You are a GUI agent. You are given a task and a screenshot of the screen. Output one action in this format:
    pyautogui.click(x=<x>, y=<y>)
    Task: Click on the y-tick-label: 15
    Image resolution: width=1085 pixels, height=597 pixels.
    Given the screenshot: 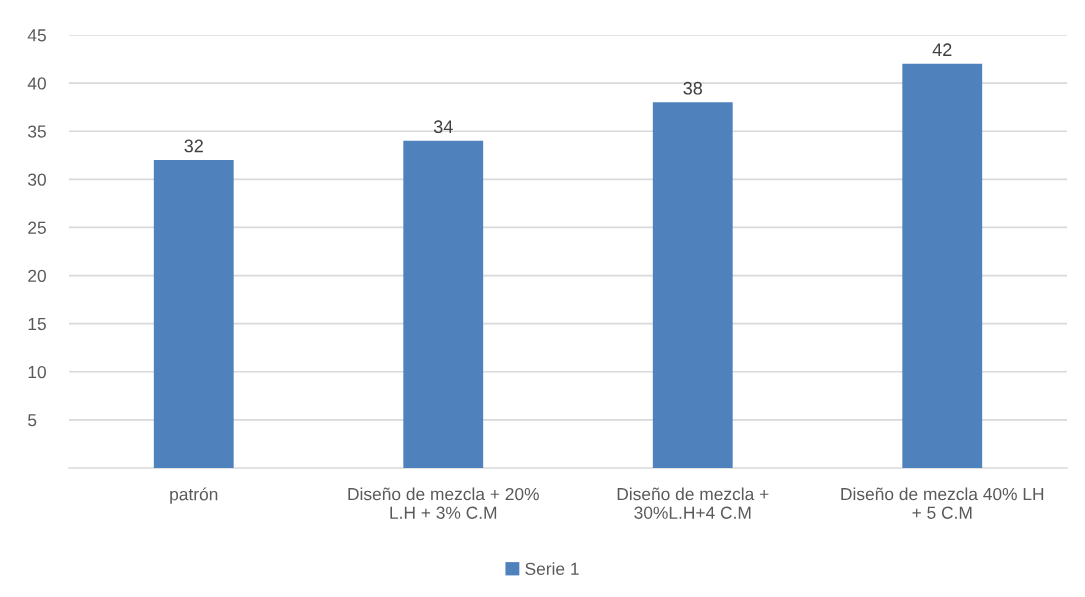 What is the action you would take?
    pyautogui.click(x=37, y=324)
    